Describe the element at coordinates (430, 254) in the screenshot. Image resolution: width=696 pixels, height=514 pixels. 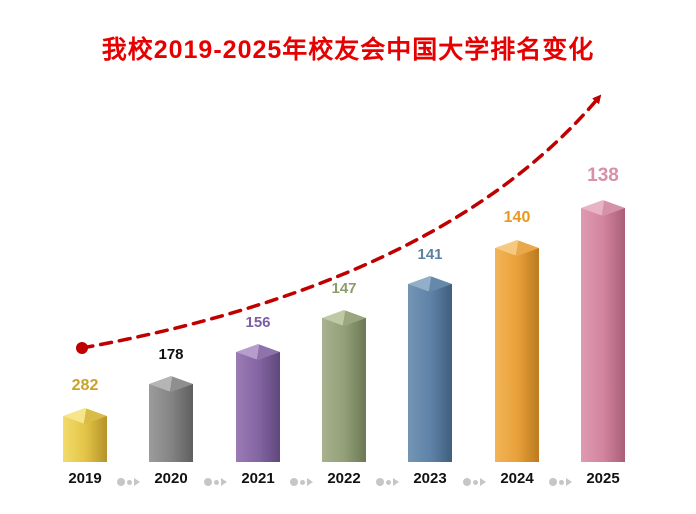
I see `value-label-2023: 141` at that location.